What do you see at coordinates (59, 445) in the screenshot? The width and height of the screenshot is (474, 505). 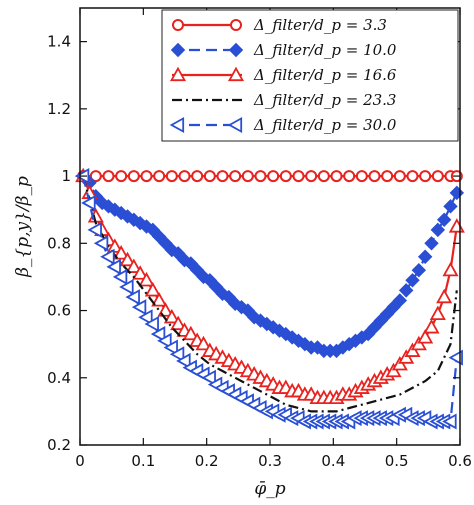 I see `y-tick-label: 0.2` at bounding box center [59, 445].